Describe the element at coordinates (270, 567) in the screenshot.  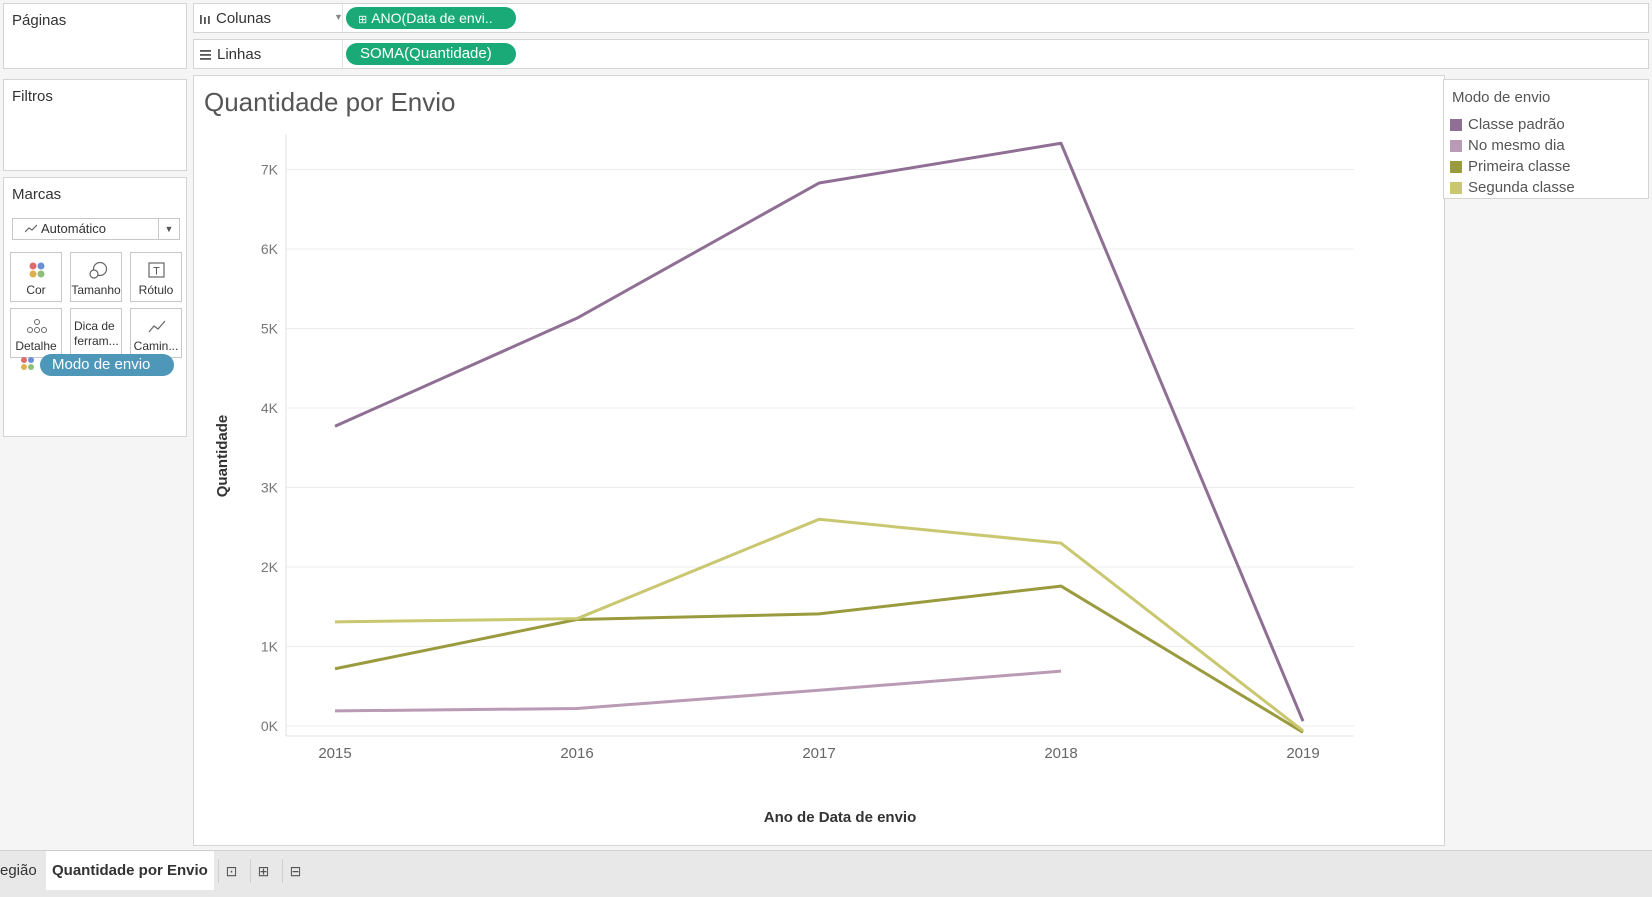
I see `y-tick-label: 2K` at that location.